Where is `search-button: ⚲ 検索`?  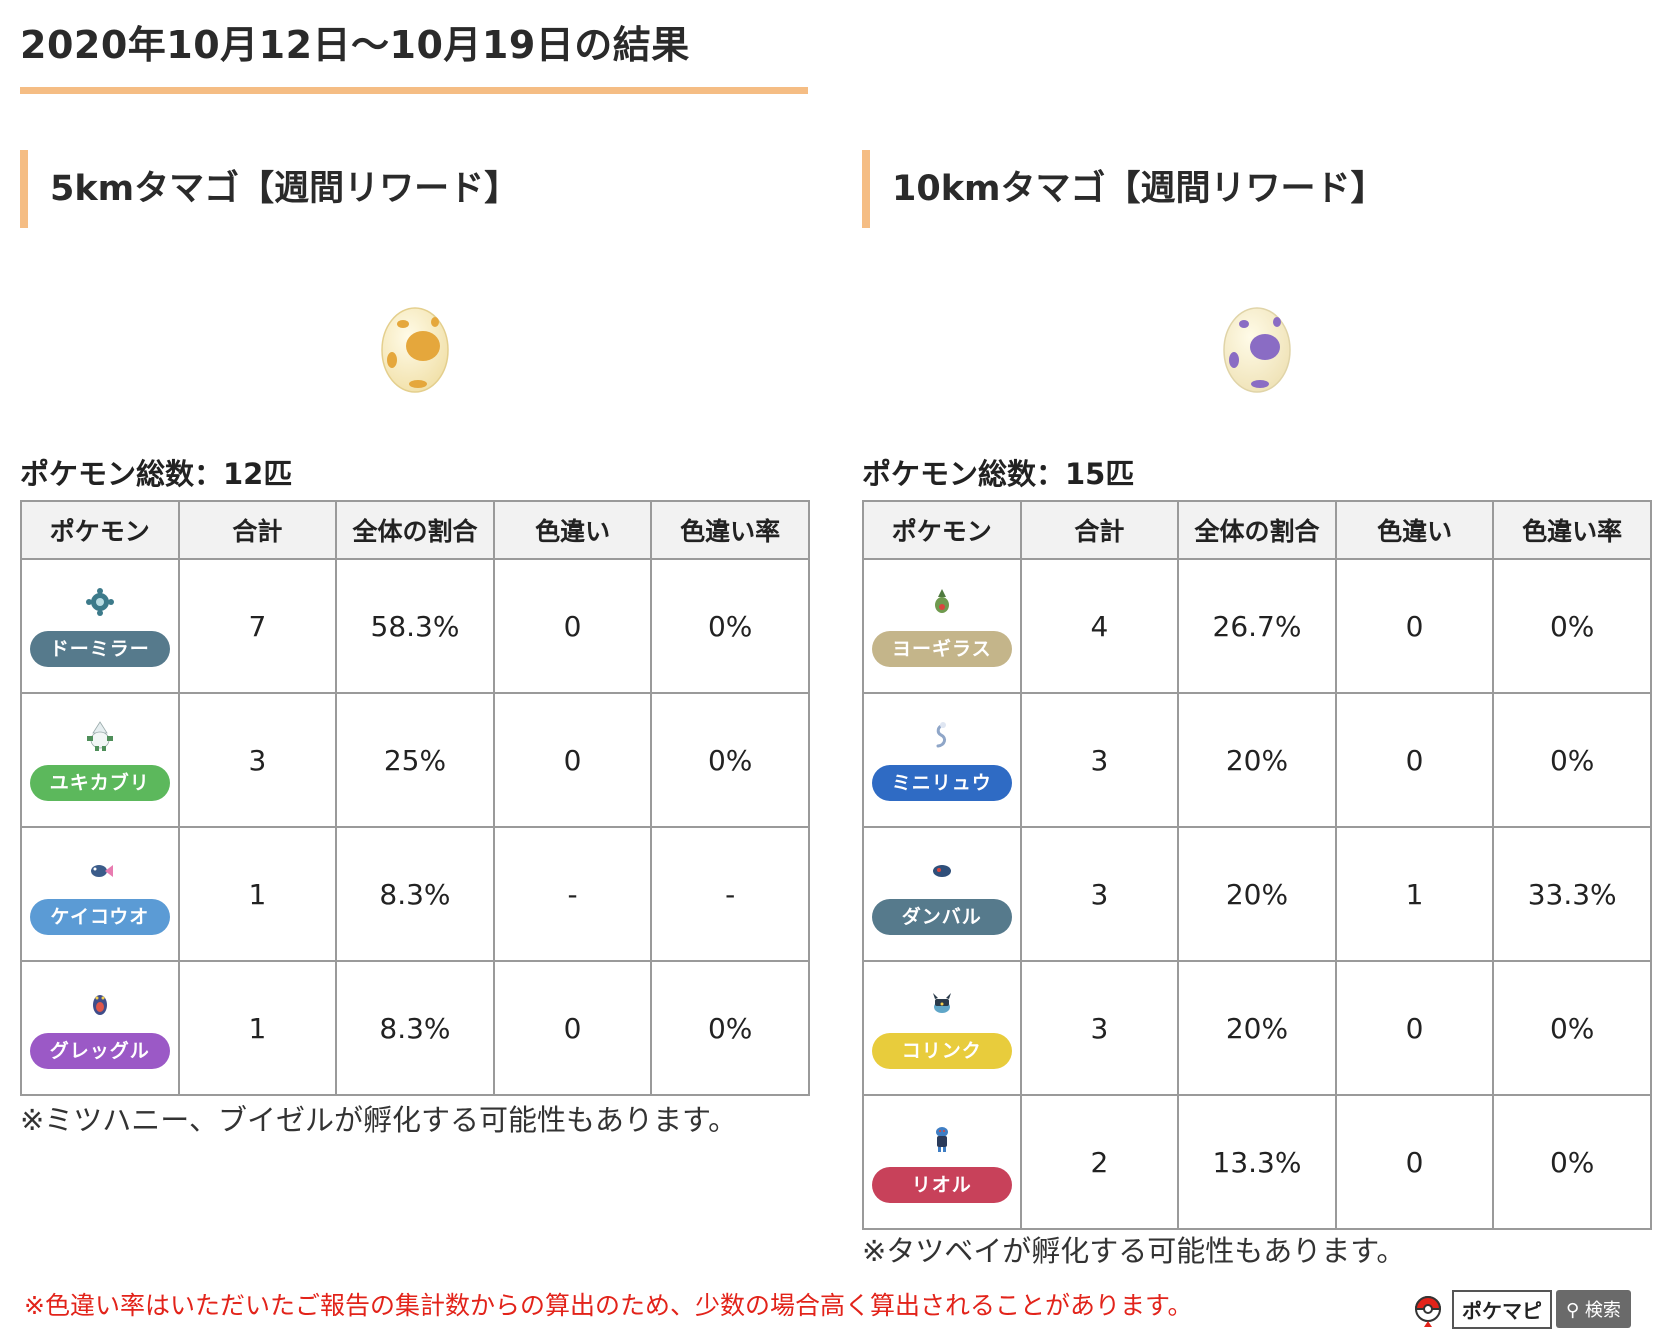 search-button: ⚲ 検索 is located at coordinates (1593, 1309).